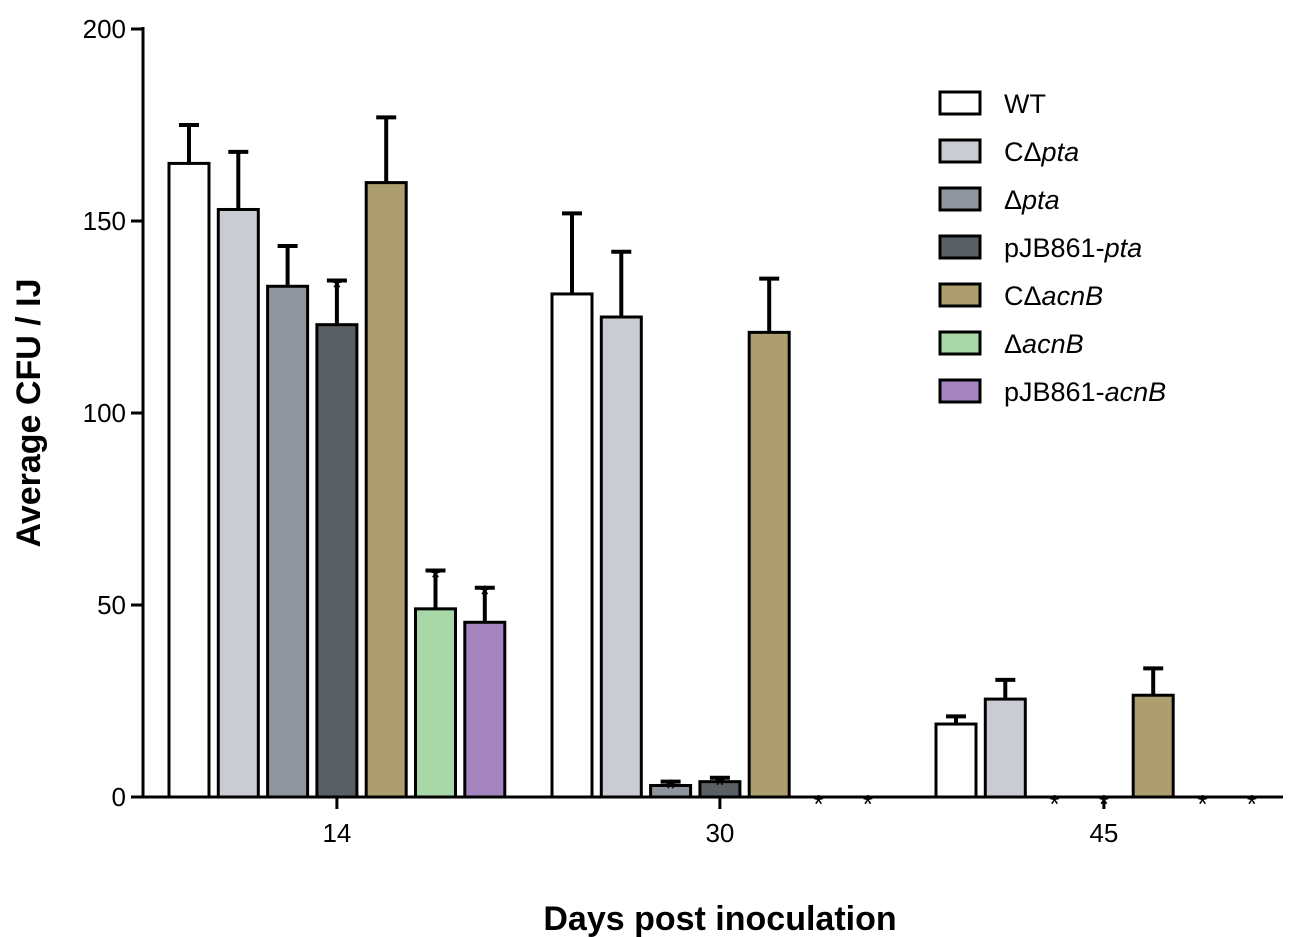 The height and width of the screenshot is (937, 1293). Describe the element at coordinates (719, 918) in the screenshot. I see `x-axis-title: Days post inoculation` at that location.